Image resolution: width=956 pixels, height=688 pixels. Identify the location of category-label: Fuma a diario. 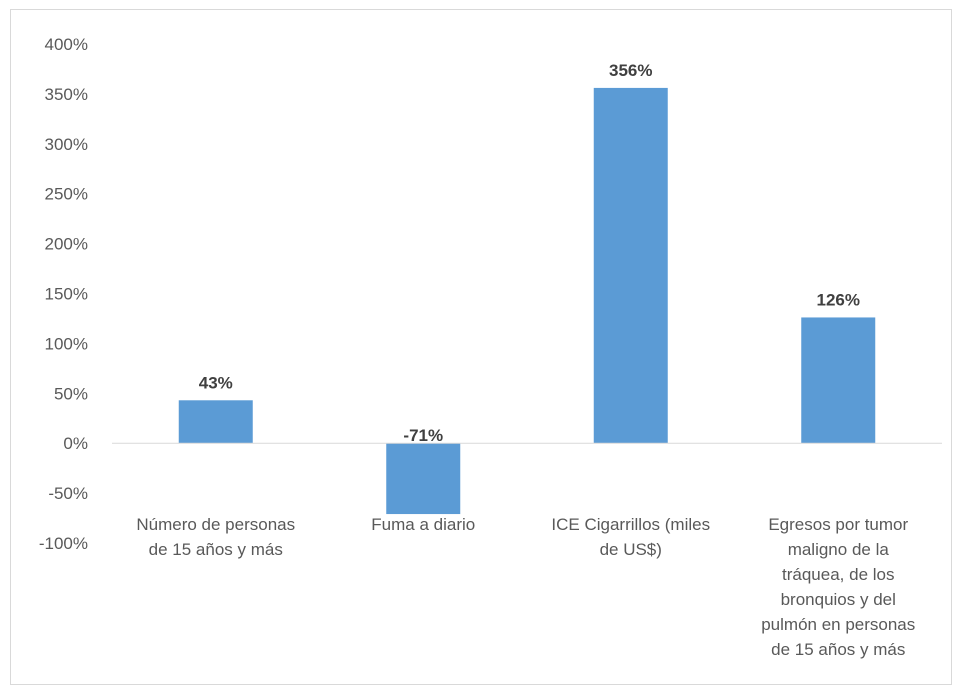
(423, 524).